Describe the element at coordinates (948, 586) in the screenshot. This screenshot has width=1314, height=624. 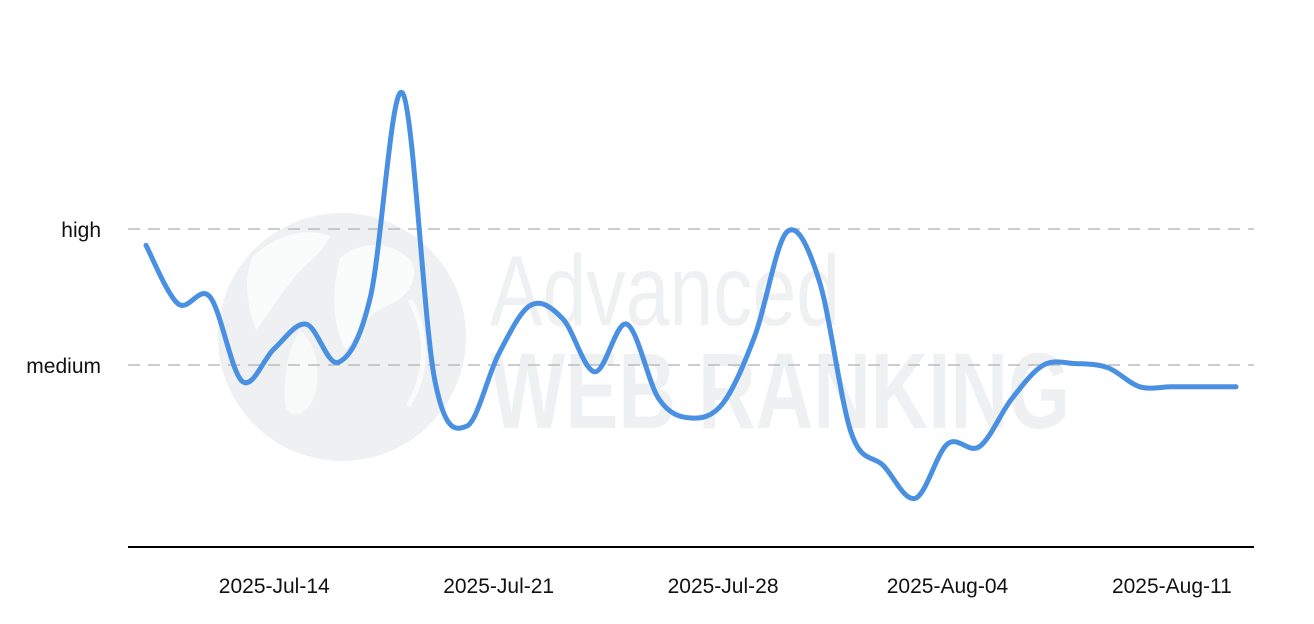
I see `x-tick-label: 2025-Aug-04` at that location.